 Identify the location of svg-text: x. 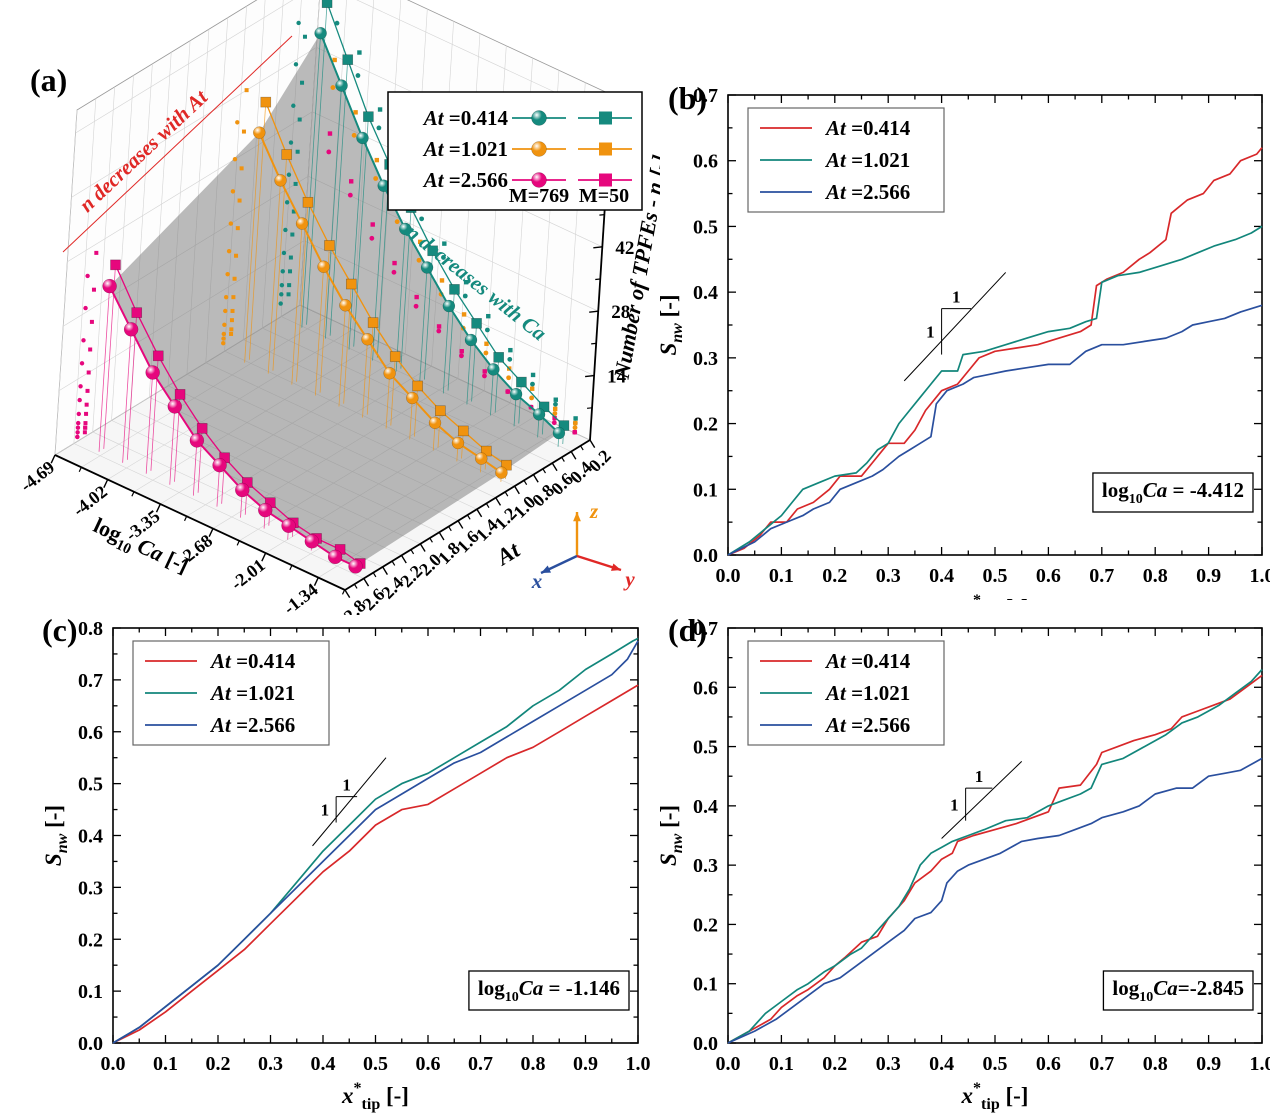
(537, 581).